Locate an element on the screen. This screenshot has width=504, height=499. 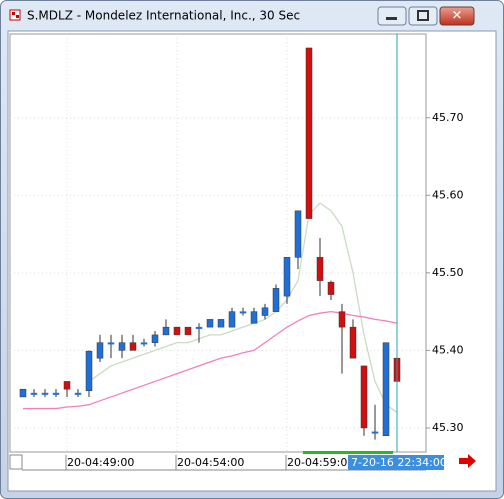
y-tick-label: 45.50 is located at coordinates (448, 272).